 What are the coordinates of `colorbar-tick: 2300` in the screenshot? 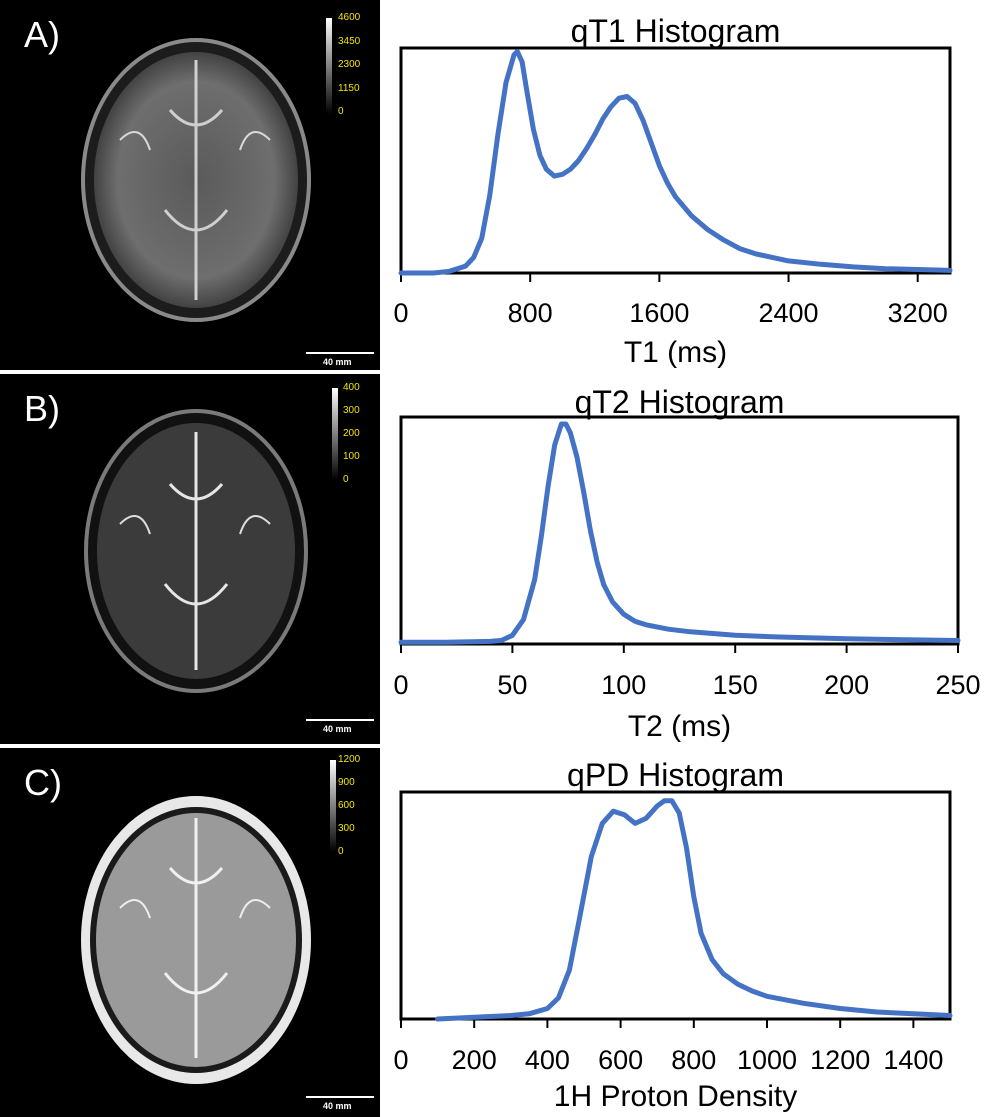 It's located at (349, 64).